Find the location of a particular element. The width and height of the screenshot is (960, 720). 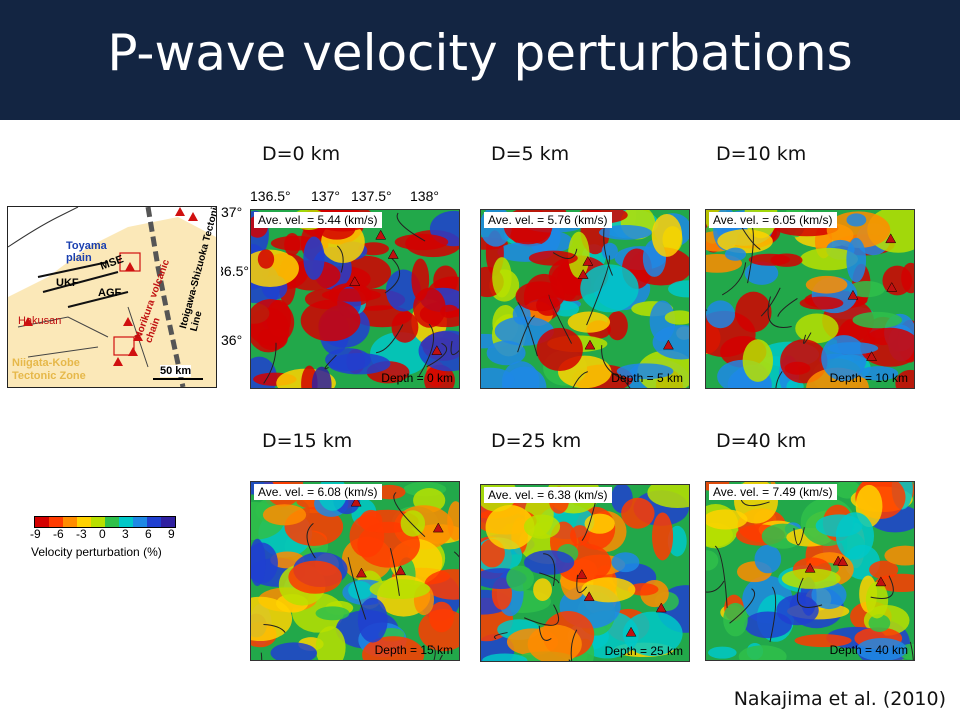

lon-tick-1365: 136.5° is located at coordinates (270, 196).